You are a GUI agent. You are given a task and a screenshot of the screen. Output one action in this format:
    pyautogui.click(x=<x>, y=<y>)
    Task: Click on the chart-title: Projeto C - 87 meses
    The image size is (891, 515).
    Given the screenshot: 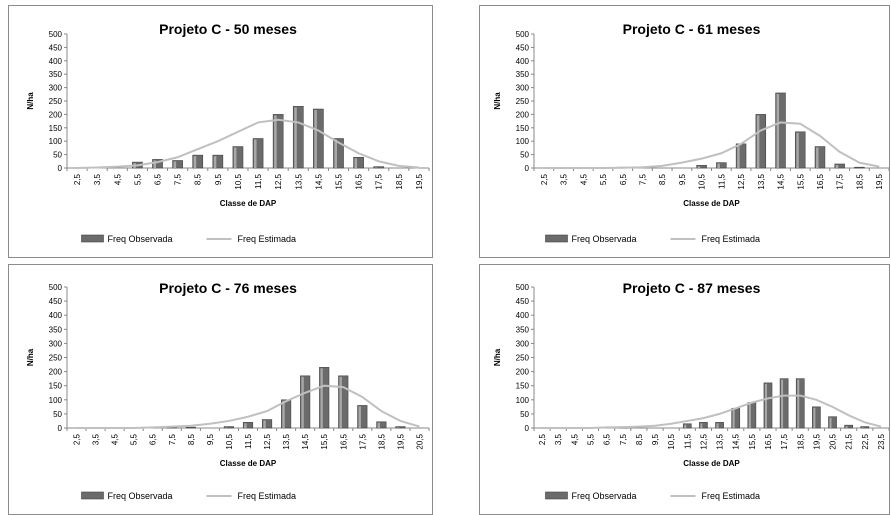 What is the action you would take?
    pyautogui.click(x=692, y=288)
    